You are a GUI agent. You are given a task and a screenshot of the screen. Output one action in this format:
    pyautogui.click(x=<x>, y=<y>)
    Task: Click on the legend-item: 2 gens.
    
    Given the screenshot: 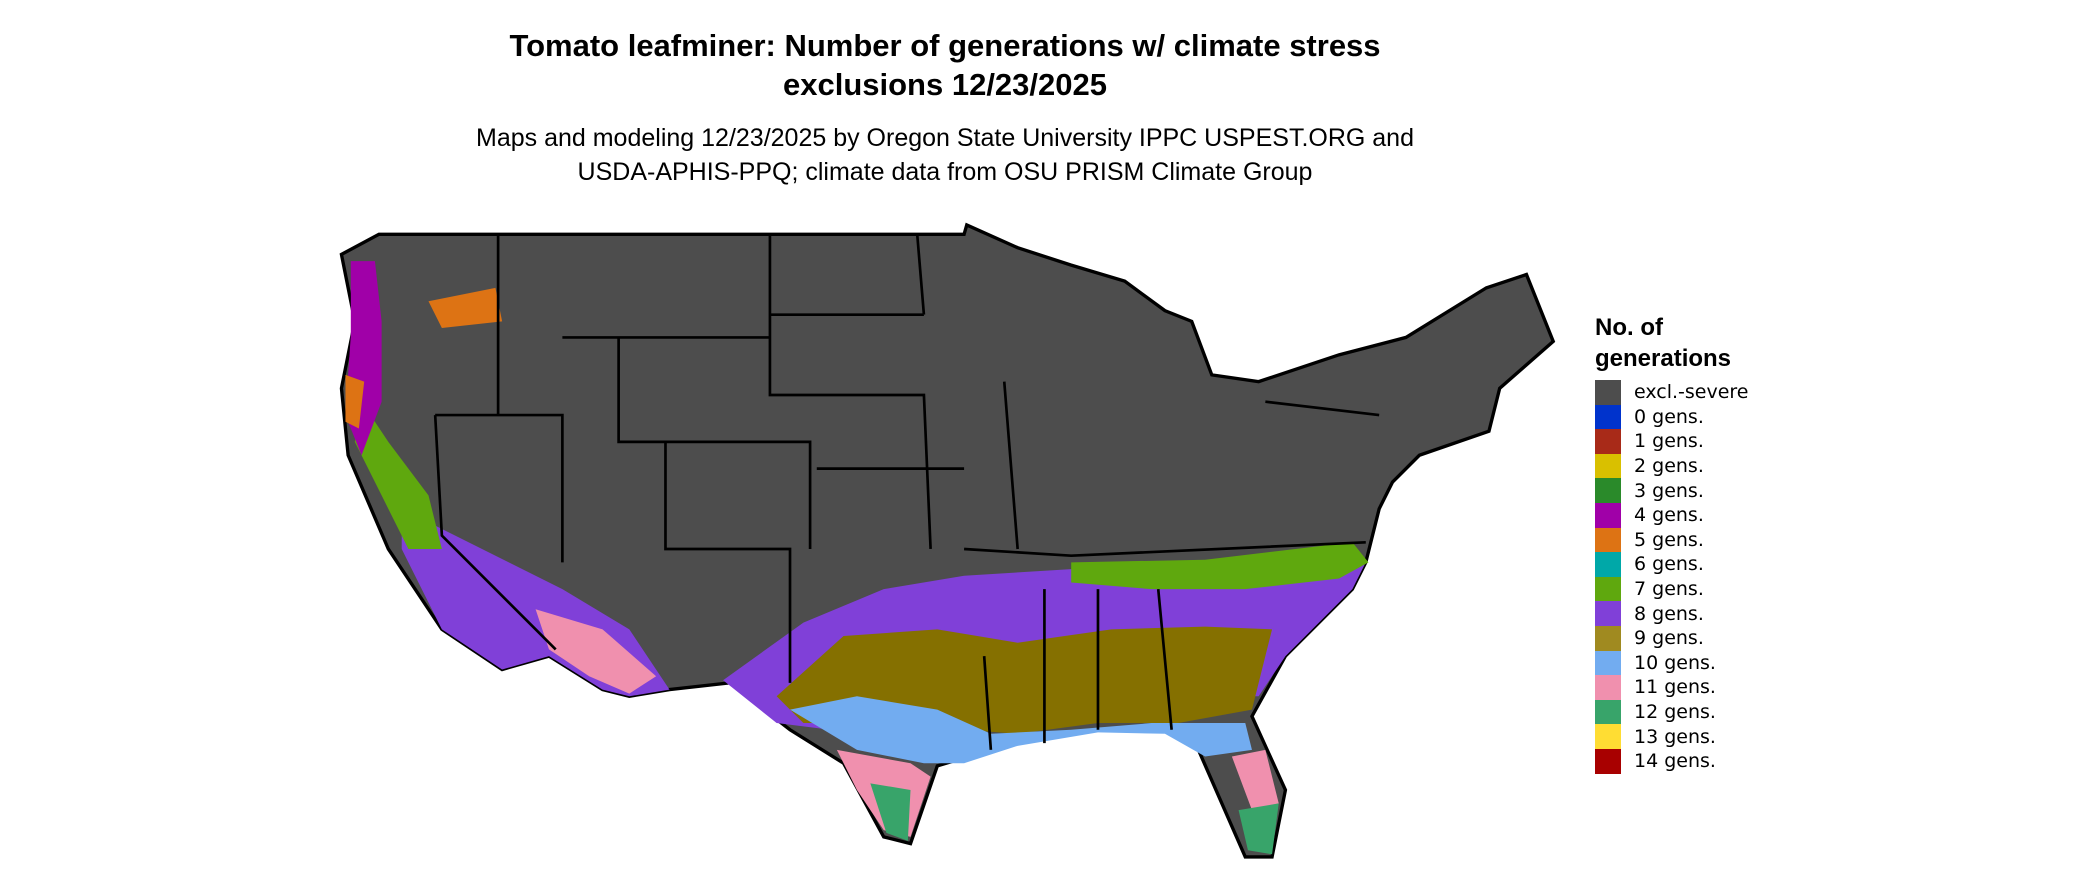 What is the action you would take?
    pyautogui.click(x=1672, y=466)
    